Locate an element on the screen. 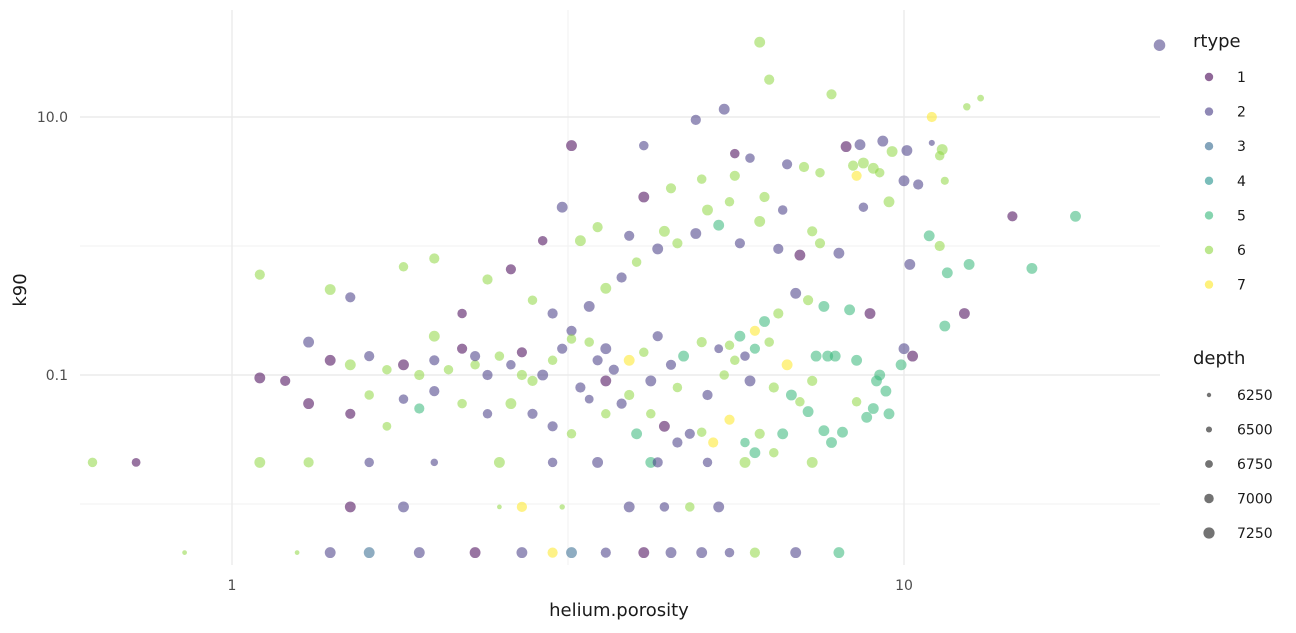  legend-color-label: 7 is located at coordinates (1241, 286).